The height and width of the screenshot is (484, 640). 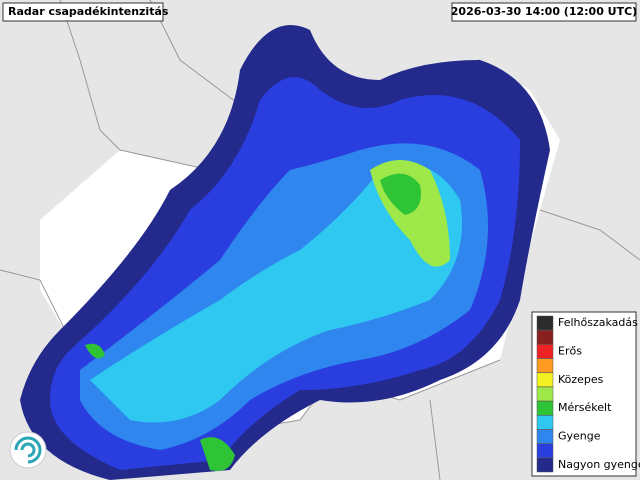 I want to click on legend-label: Felhőszakadás, so click(x=598, y=322).